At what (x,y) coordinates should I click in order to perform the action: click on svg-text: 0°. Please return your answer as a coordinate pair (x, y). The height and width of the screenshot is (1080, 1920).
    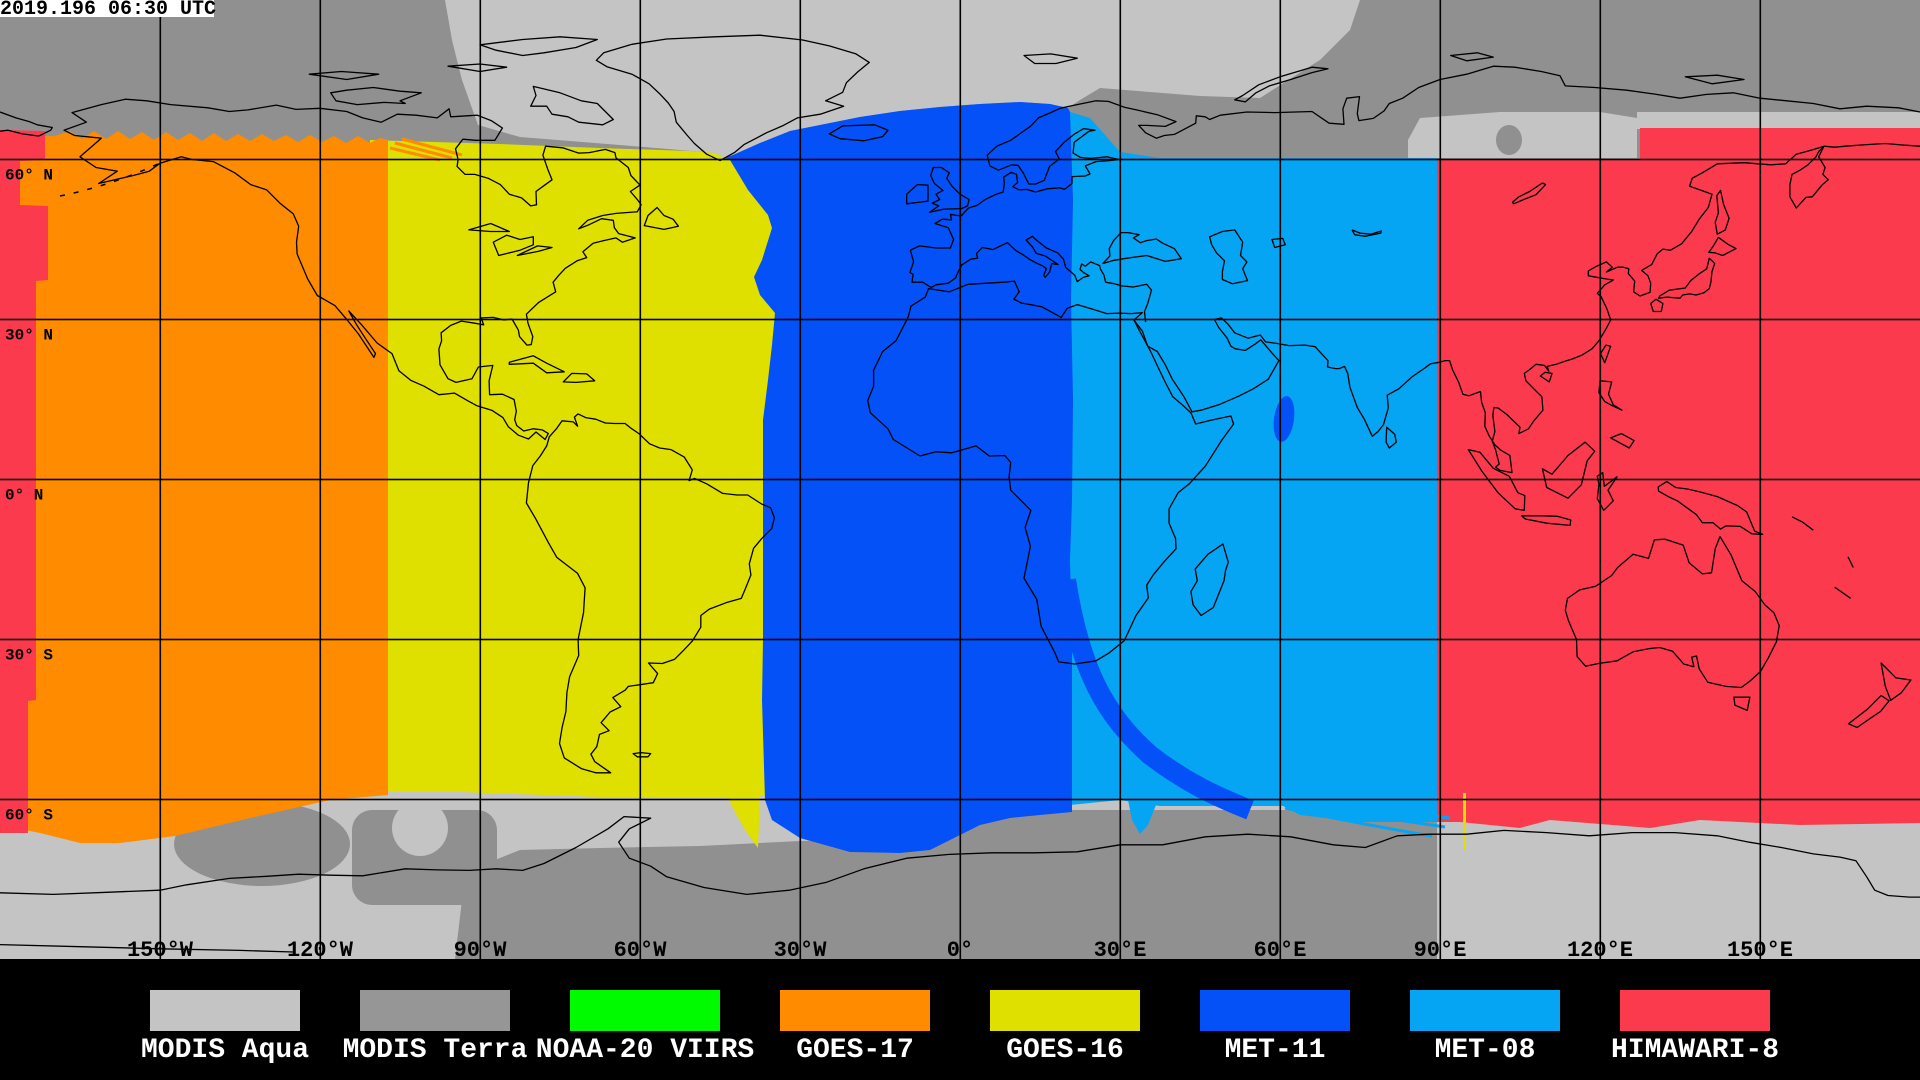
    Looking at the image, I should click on (960, 950).